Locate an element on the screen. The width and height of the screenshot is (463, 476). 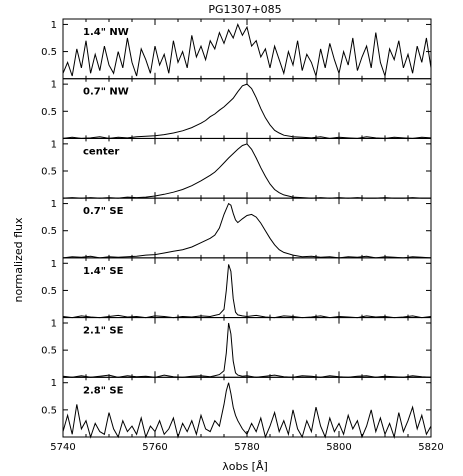
panel-label: 1.4" SE is located at coordinates (103, 271).